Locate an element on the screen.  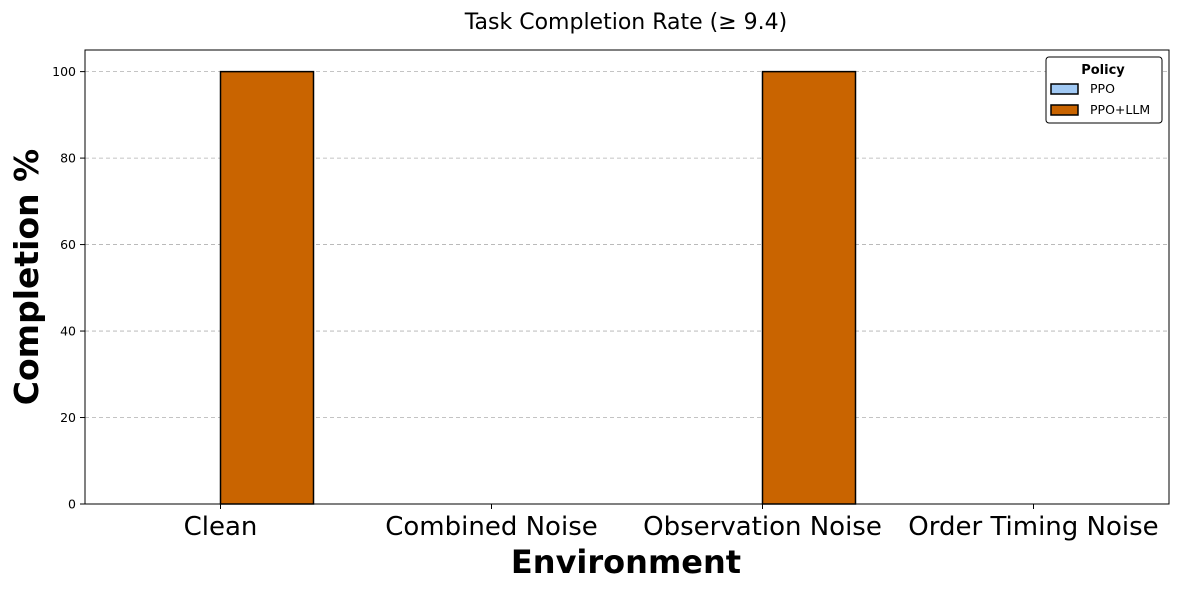
y-tick-label: 100 is located at coordinates (64, 71).